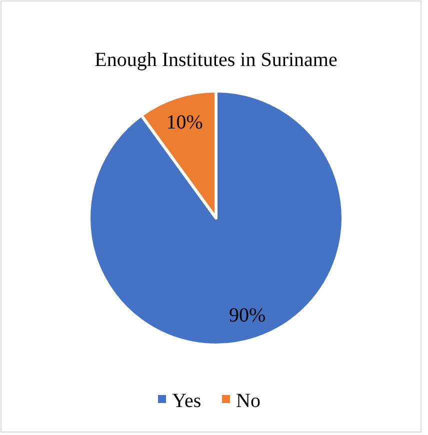  Describe the element at coordinates (187, 401) in the screenshot. I see `legend-label: Yes` at that location.